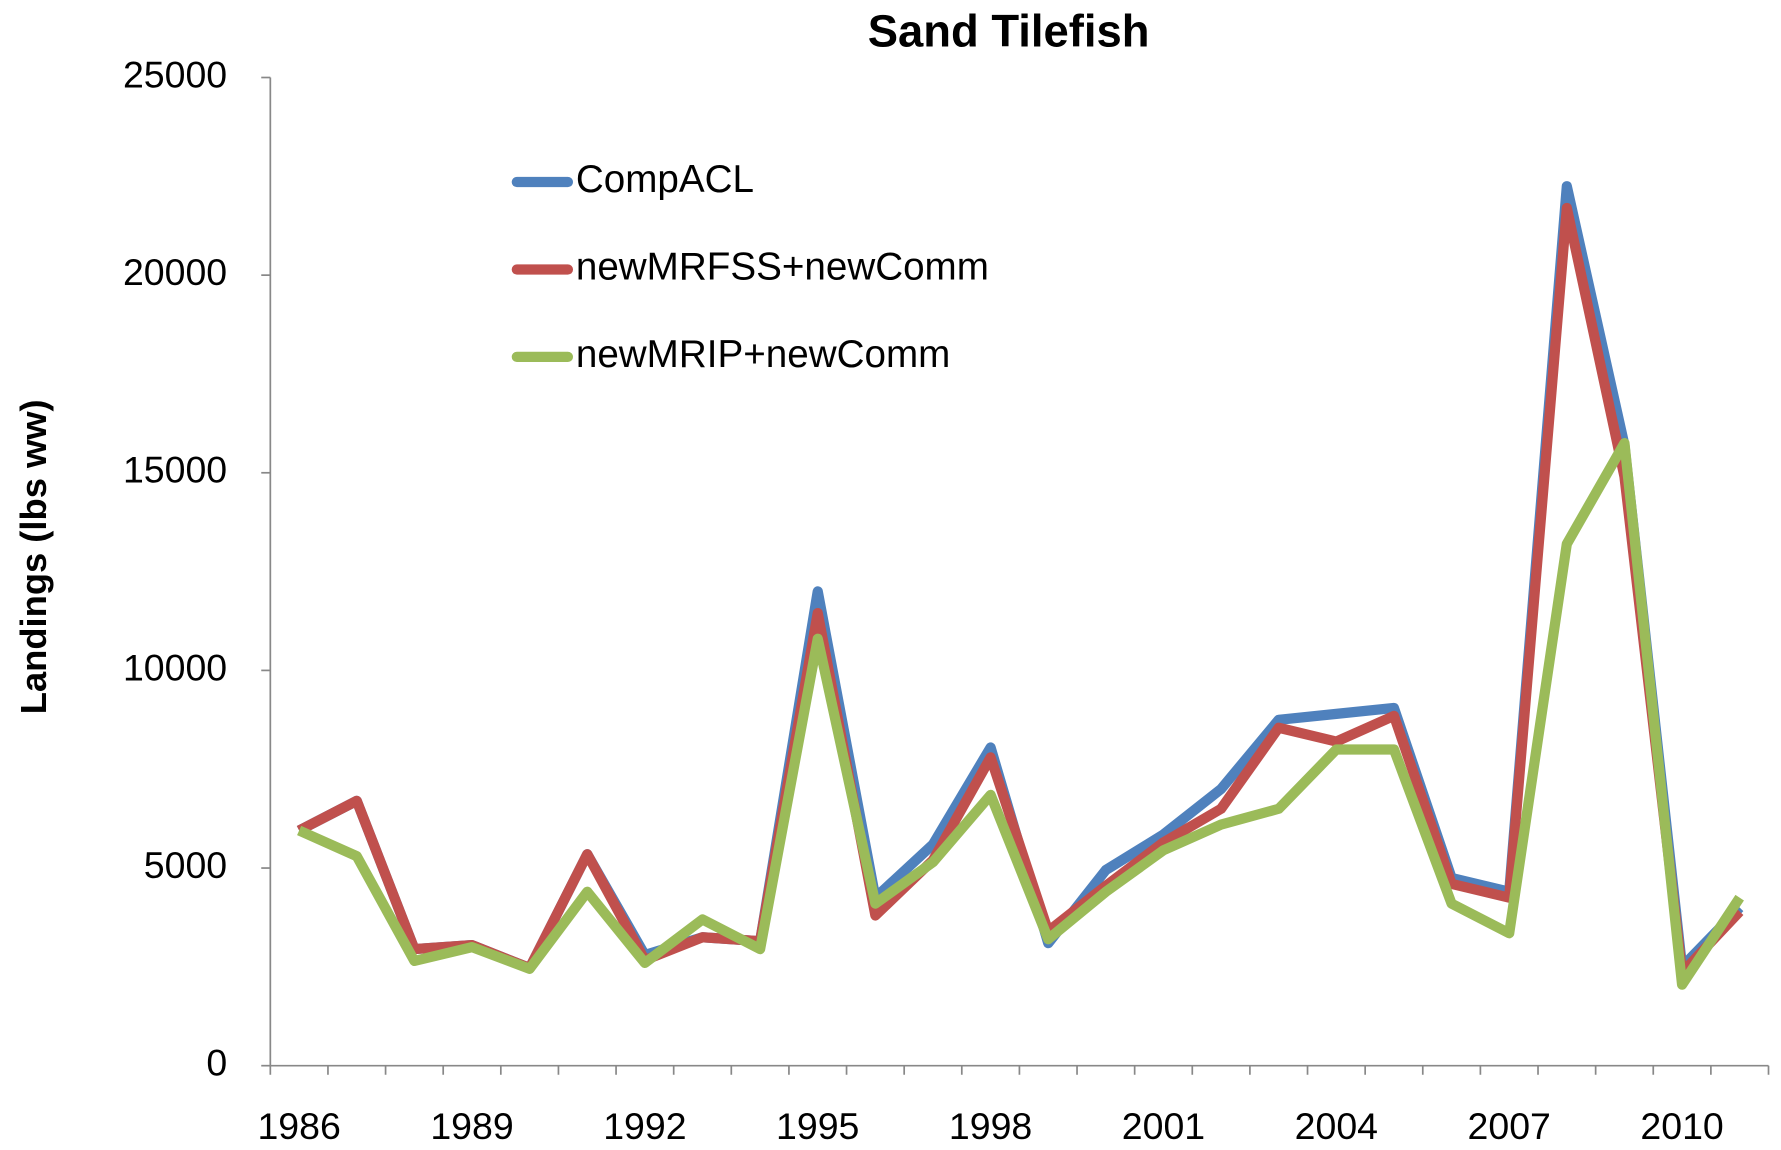 Image resolution: width=1781 pixels, height=1150 pixels. I want to click on x-tick-label: 1995, so click(817, 1126).